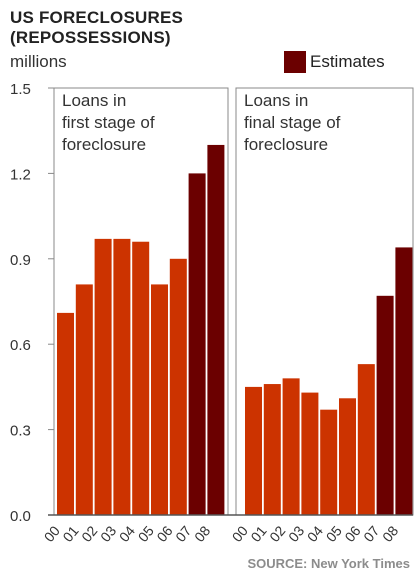 This screenshot has height=575, width=414. Describe the element at coordinates (328, 563) in the screenshot. I see `source-credit: SOURCE: New York Times` at that location.